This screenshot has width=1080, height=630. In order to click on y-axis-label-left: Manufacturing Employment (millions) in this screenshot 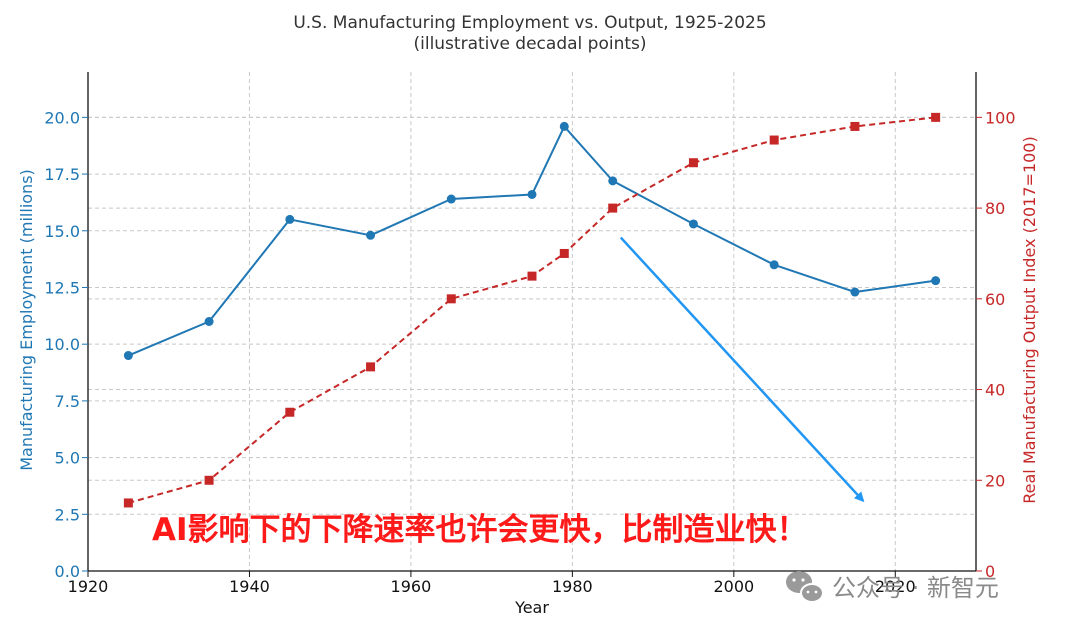, I will do `click(26, 320)`.